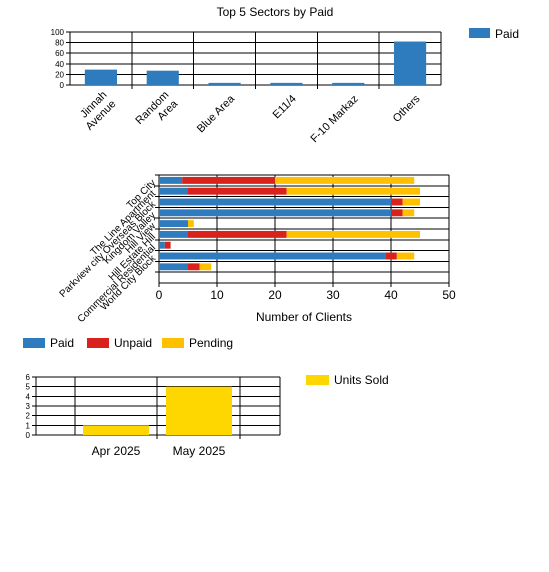 The image size is (549, 572). Describe the element at coordinates (159, 451) in the screenshot. I see `units-chart-x-ticks: Apr 2025 May 2025` at that location.